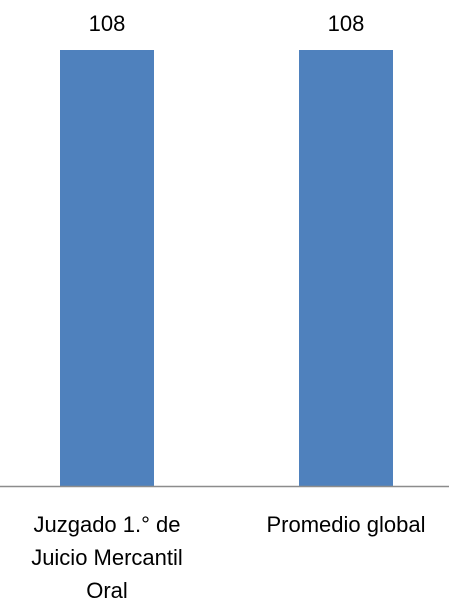  I want to click on x-tick-label-2: Promedio global, so click(346, 524).